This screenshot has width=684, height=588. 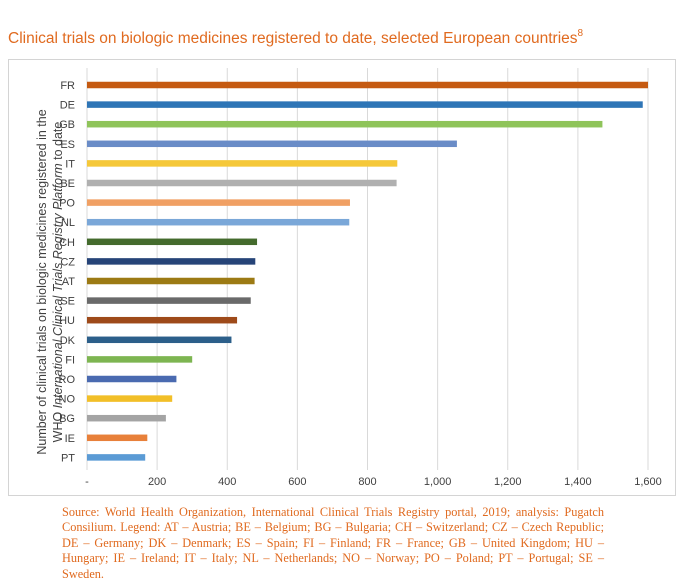 What do you see at coordinates (68, 341) in the screenshot?
I see `category-label-dk: DK` at bounding box center [68, 341].